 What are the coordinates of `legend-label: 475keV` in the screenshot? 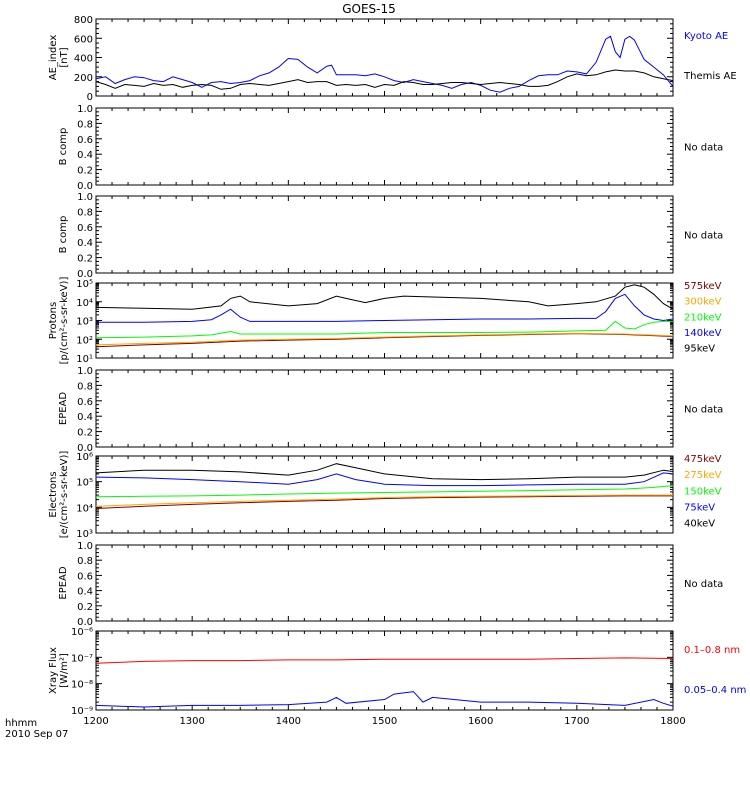 It's located at (703, 459).